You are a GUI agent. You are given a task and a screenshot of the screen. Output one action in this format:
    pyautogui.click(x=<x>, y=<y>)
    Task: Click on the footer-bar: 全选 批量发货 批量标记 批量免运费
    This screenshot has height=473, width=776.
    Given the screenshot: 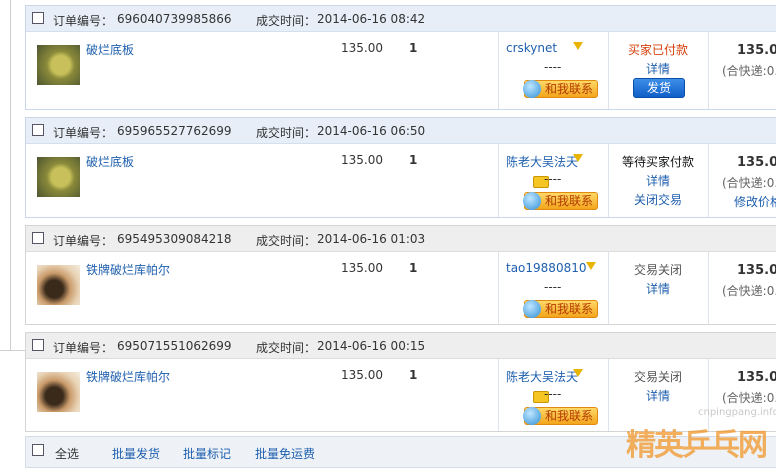 What is the action you would take?
    pyautogui.click(x=400, y=452)
    